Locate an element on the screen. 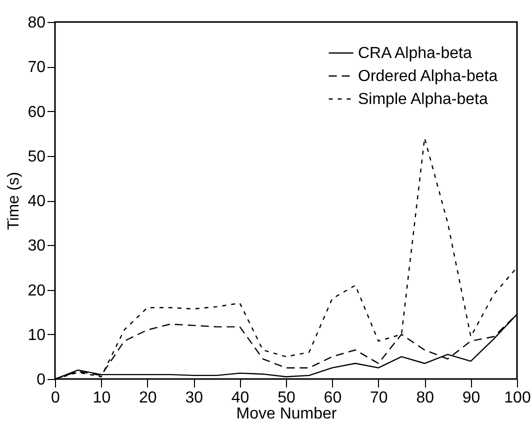 This screenshot has height=428, width=532. legend-label: Ordered Alpha-beta is located at coordinates (428, 76).